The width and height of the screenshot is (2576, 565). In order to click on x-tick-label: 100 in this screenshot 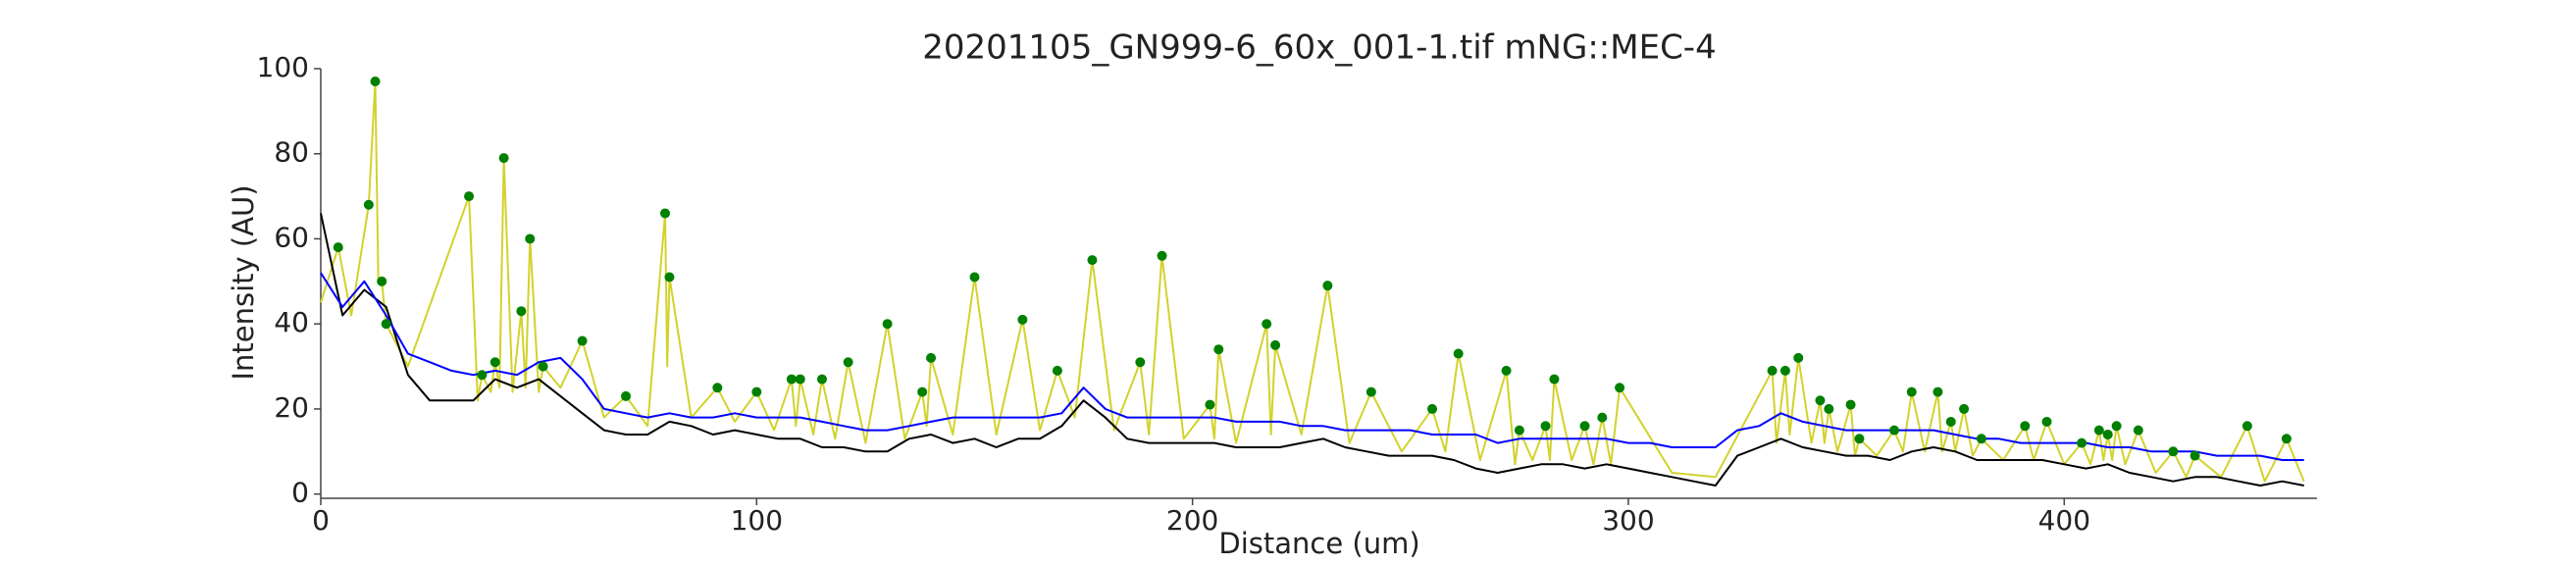, I will do `click(757, 520)`.